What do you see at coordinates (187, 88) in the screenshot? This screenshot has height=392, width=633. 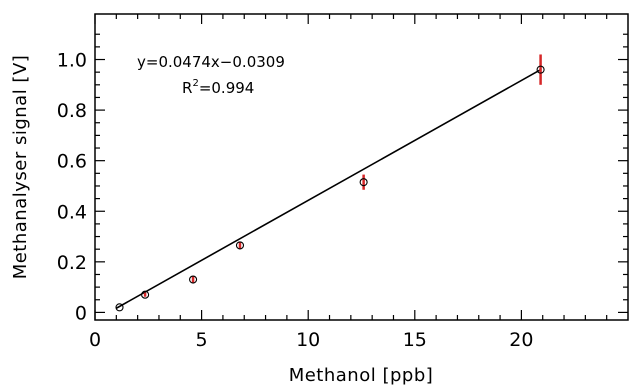 I see `r-squared-prefix: R` at bounding box center [187, 88].